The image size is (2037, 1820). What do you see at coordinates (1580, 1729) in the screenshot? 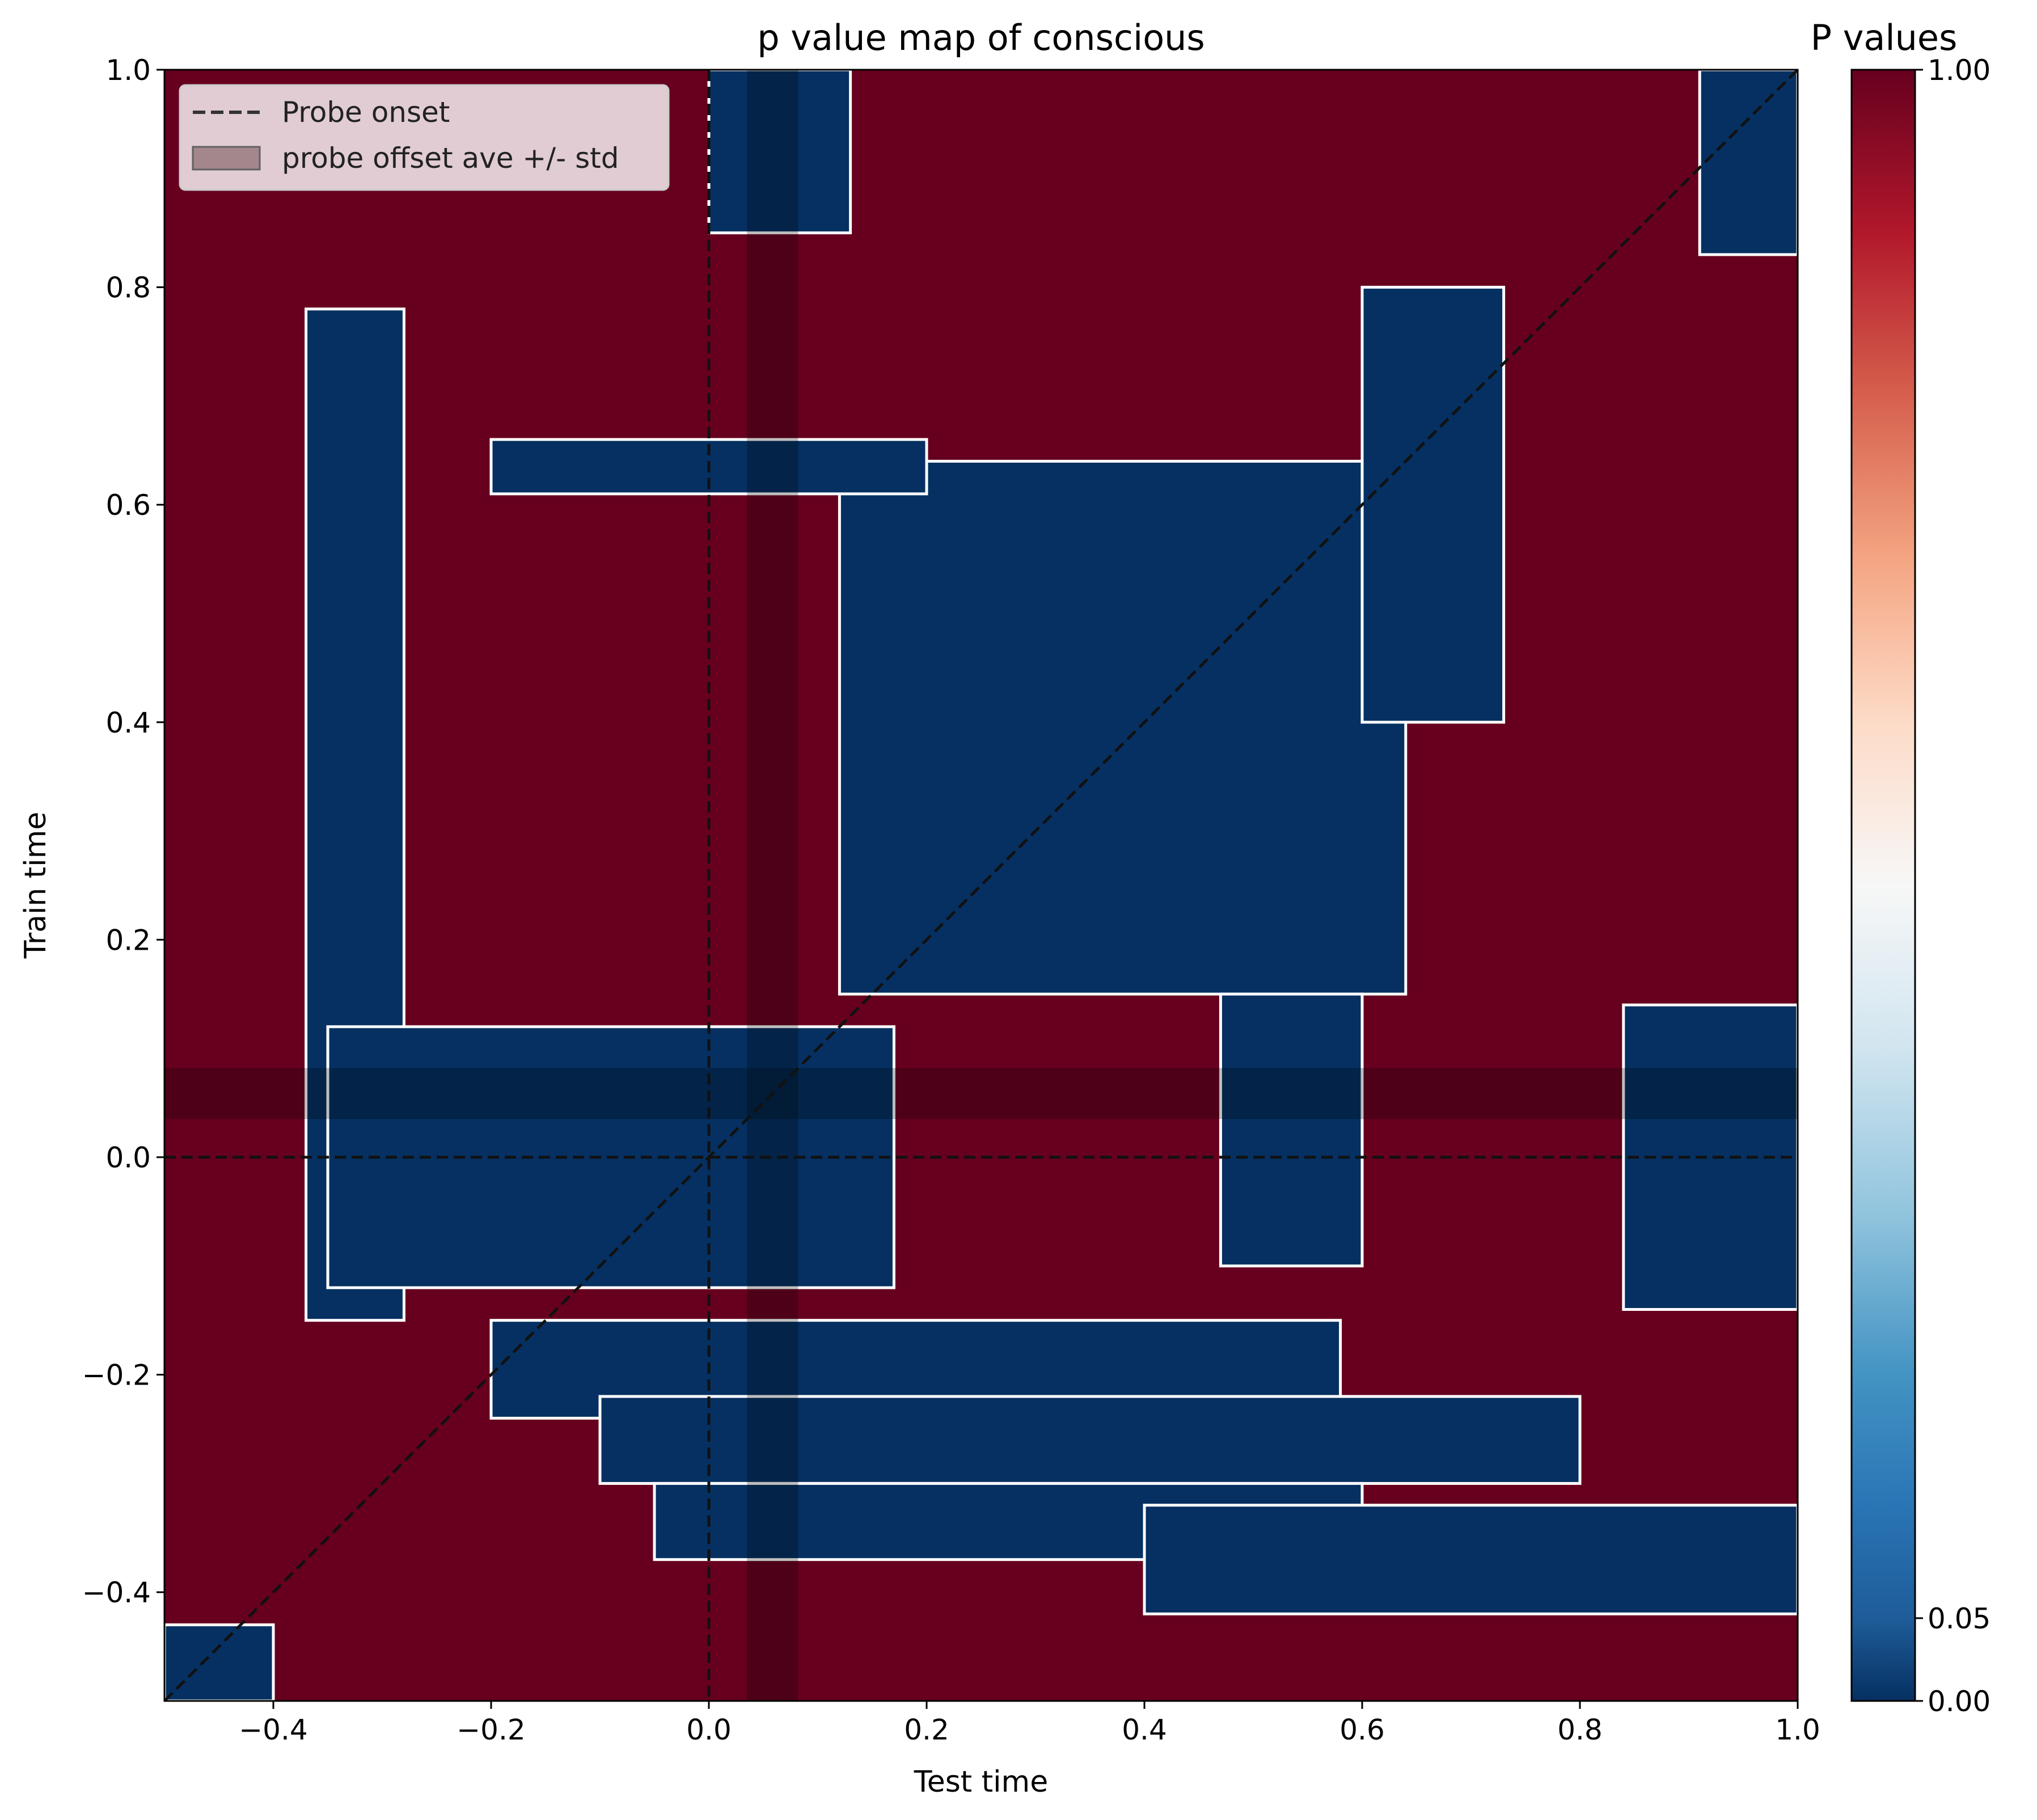
I see `x-tick-label: 0.8` at bounding box center [1580, 1729].